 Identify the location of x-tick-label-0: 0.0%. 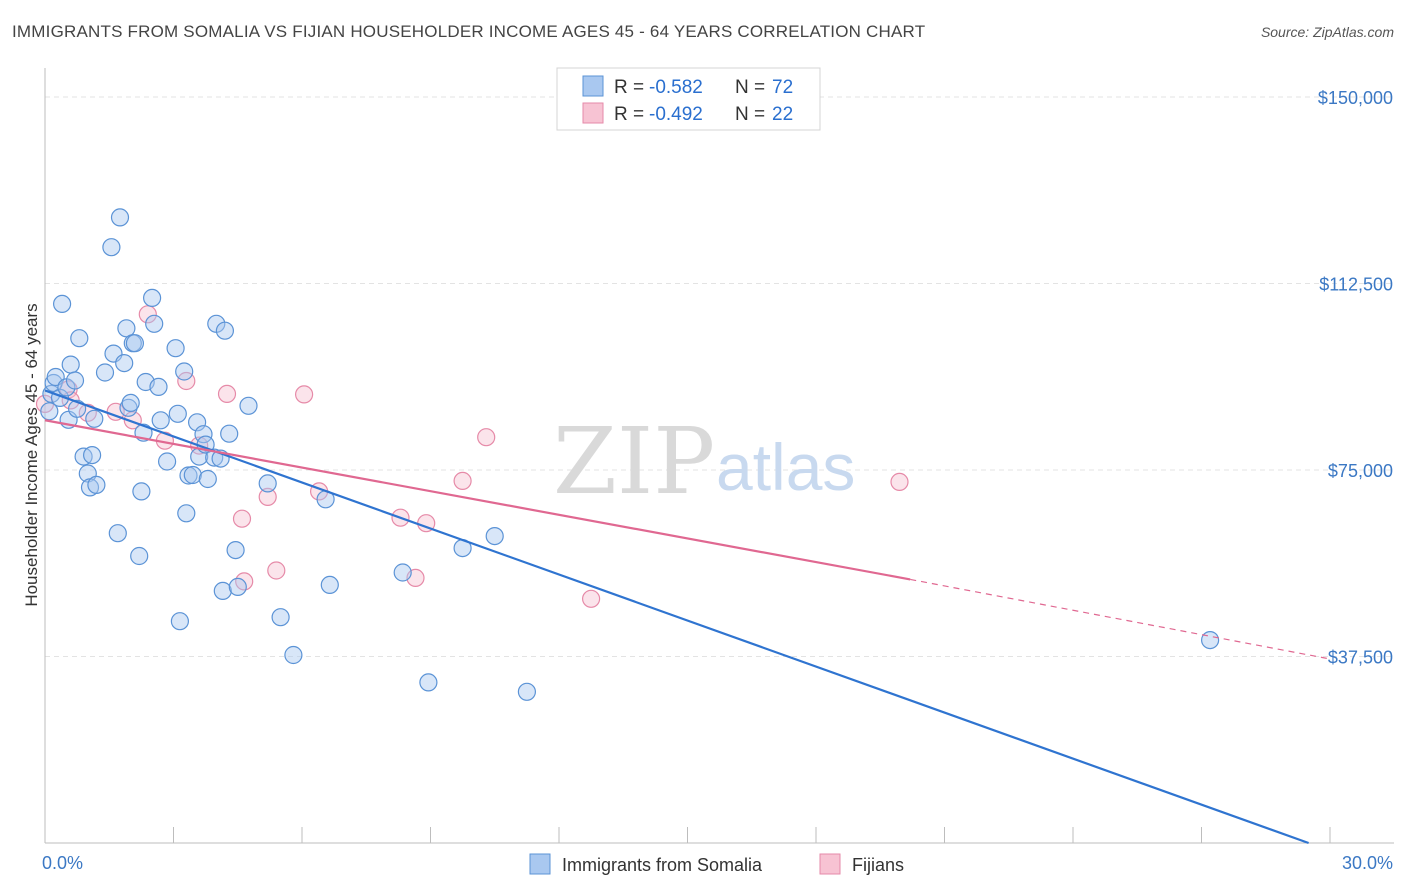
(62, 863).